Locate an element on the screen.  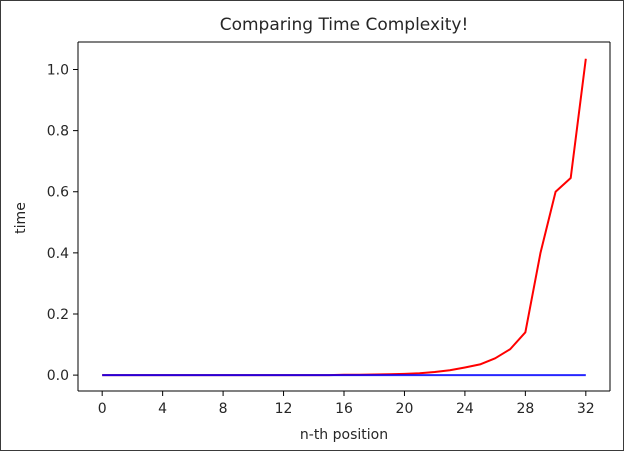
chart-title: Comparing Time Complexity! is located at coordinates (344, 25).